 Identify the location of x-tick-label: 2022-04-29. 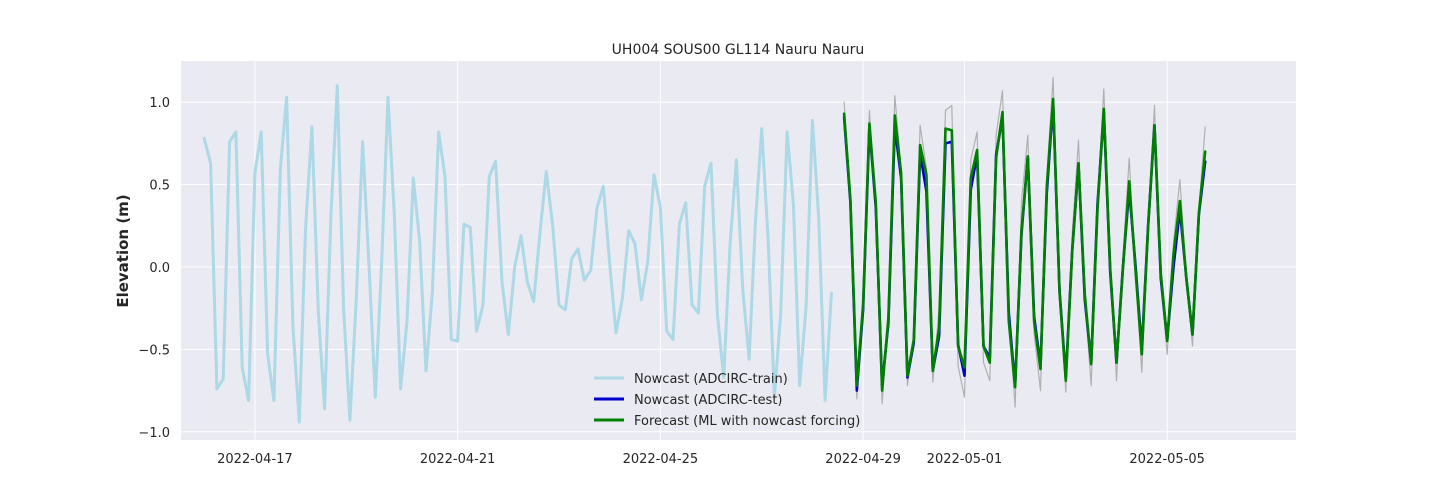
(863, 459).